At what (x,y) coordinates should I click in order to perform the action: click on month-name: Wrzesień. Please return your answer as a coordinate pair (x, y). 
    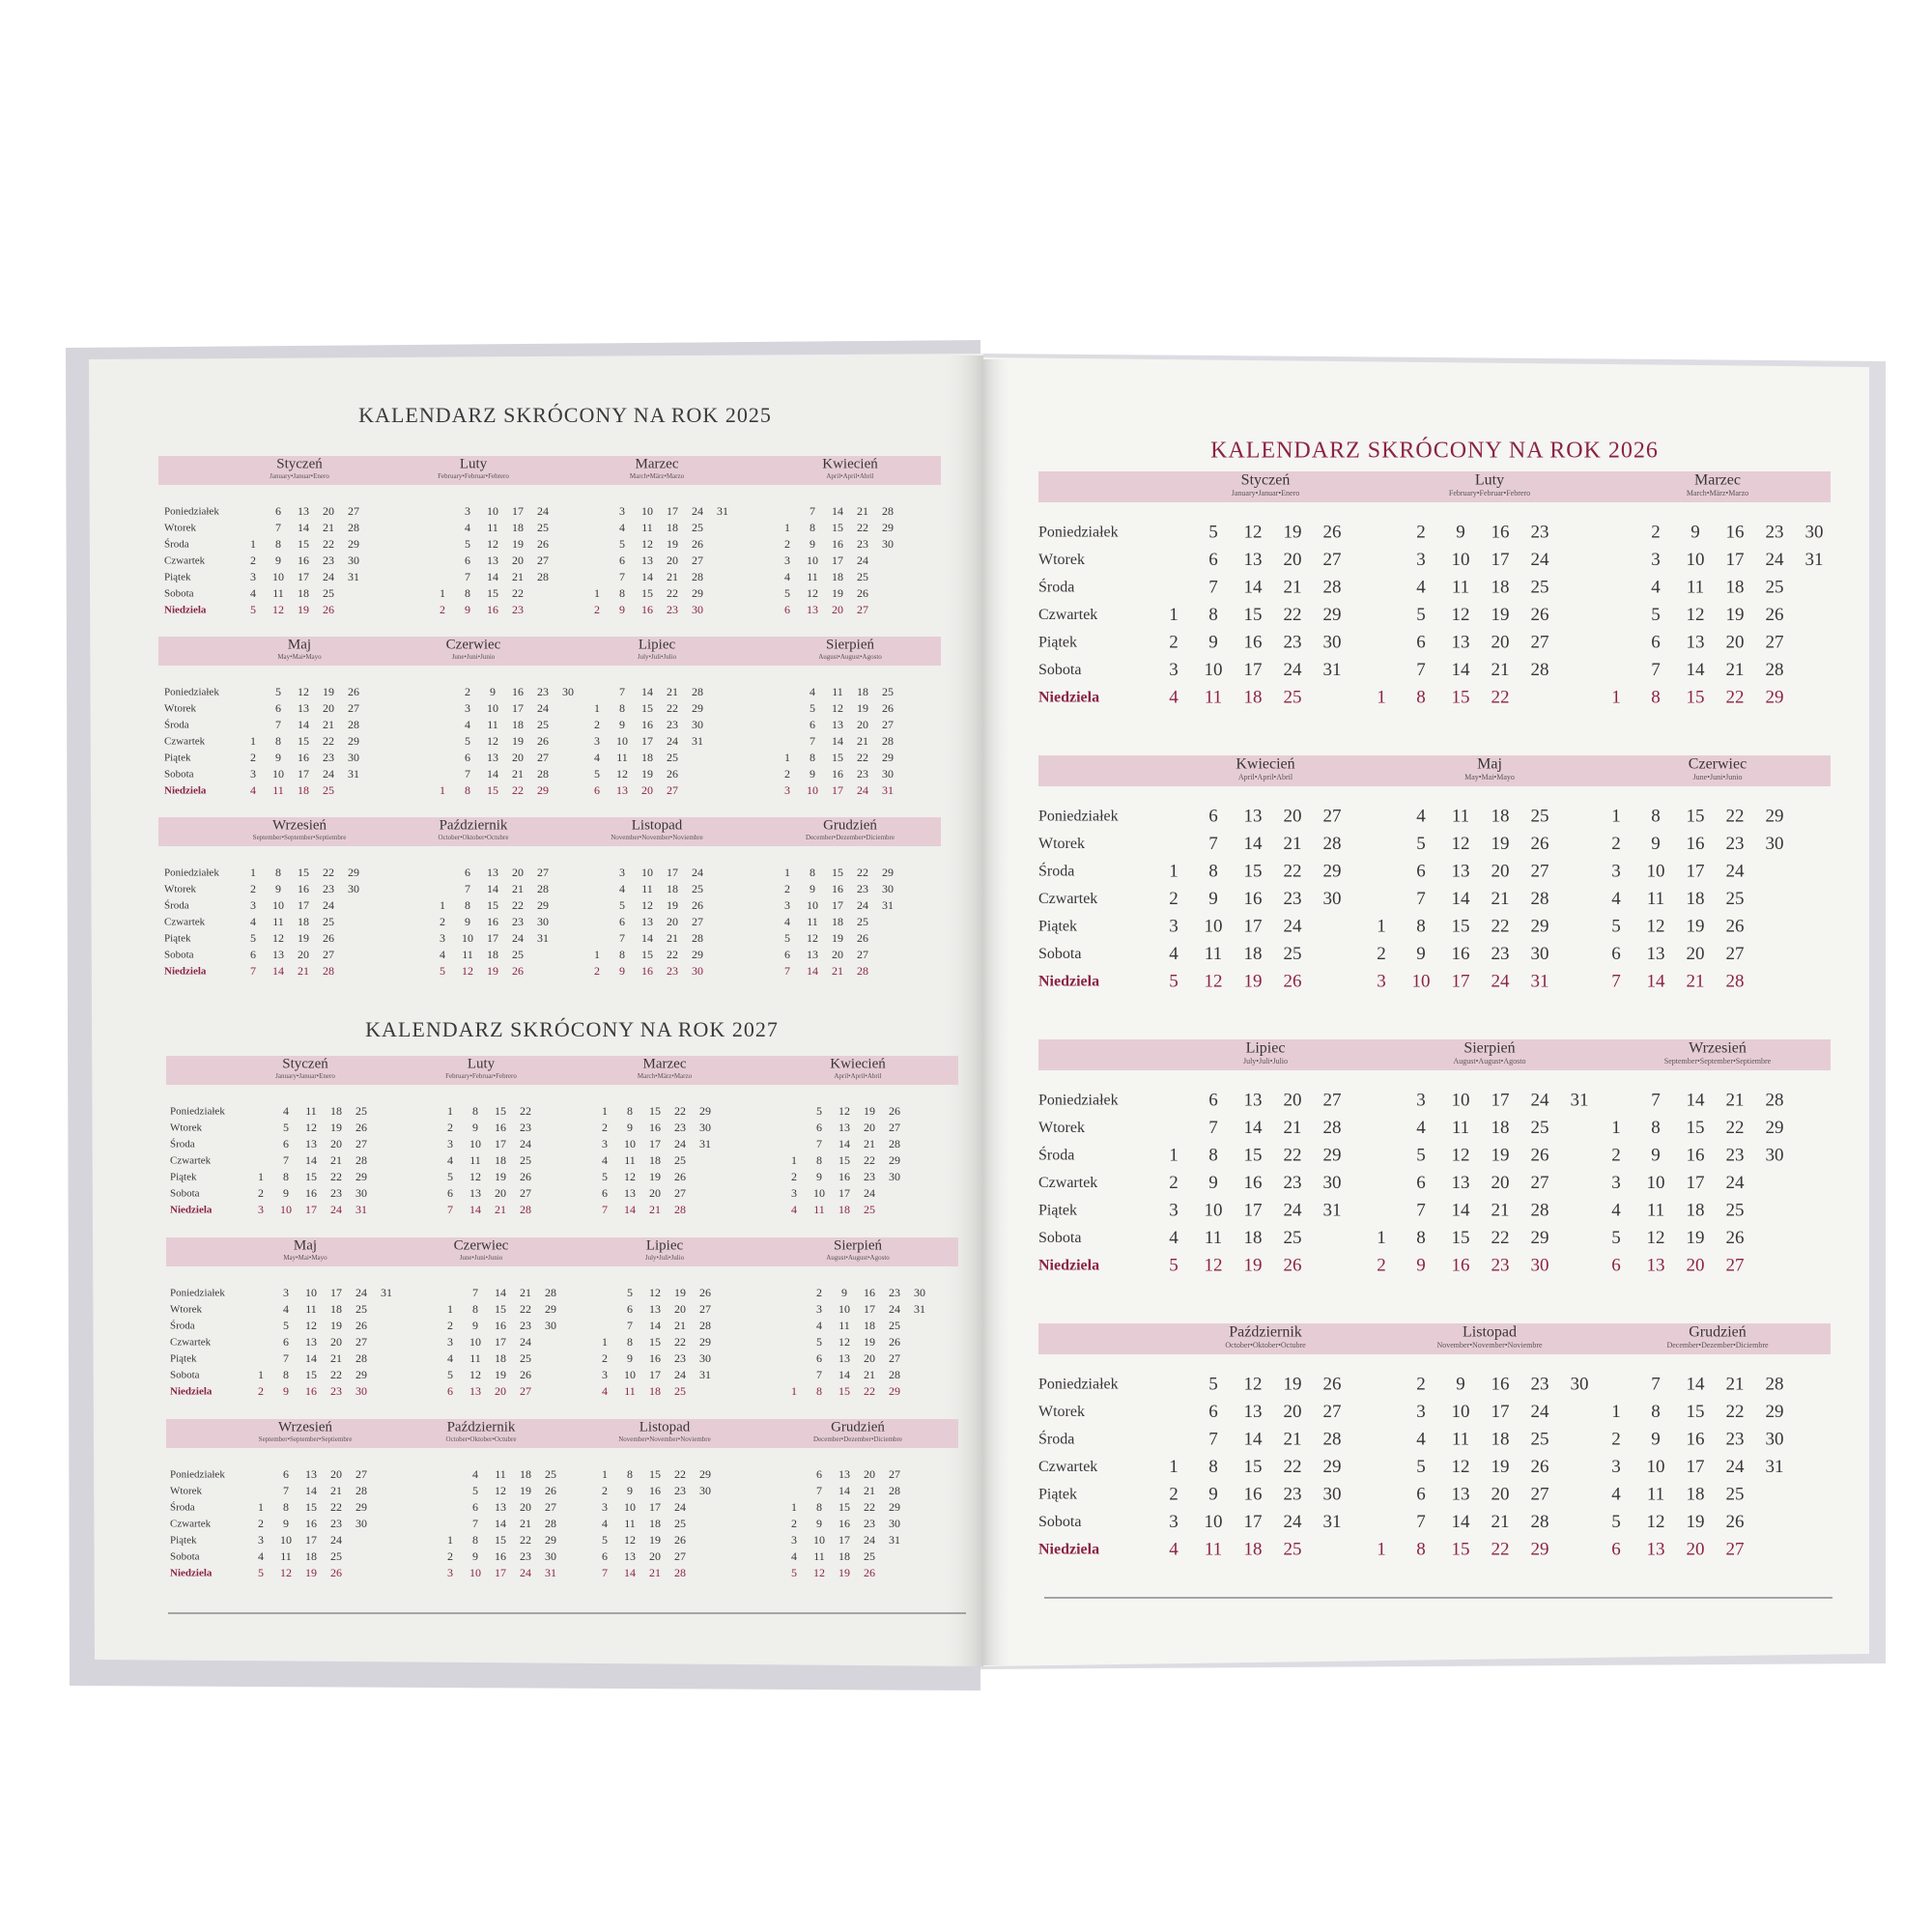
    Looking at the image, I should click on (299, 825).